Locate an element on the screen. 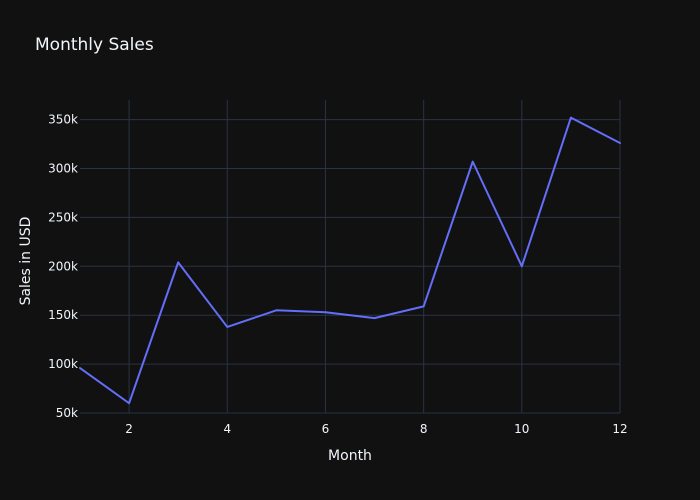 This screenshot has height=500, width=700. y-axis-title: Sales in USD is located at coordinates (26, 261).